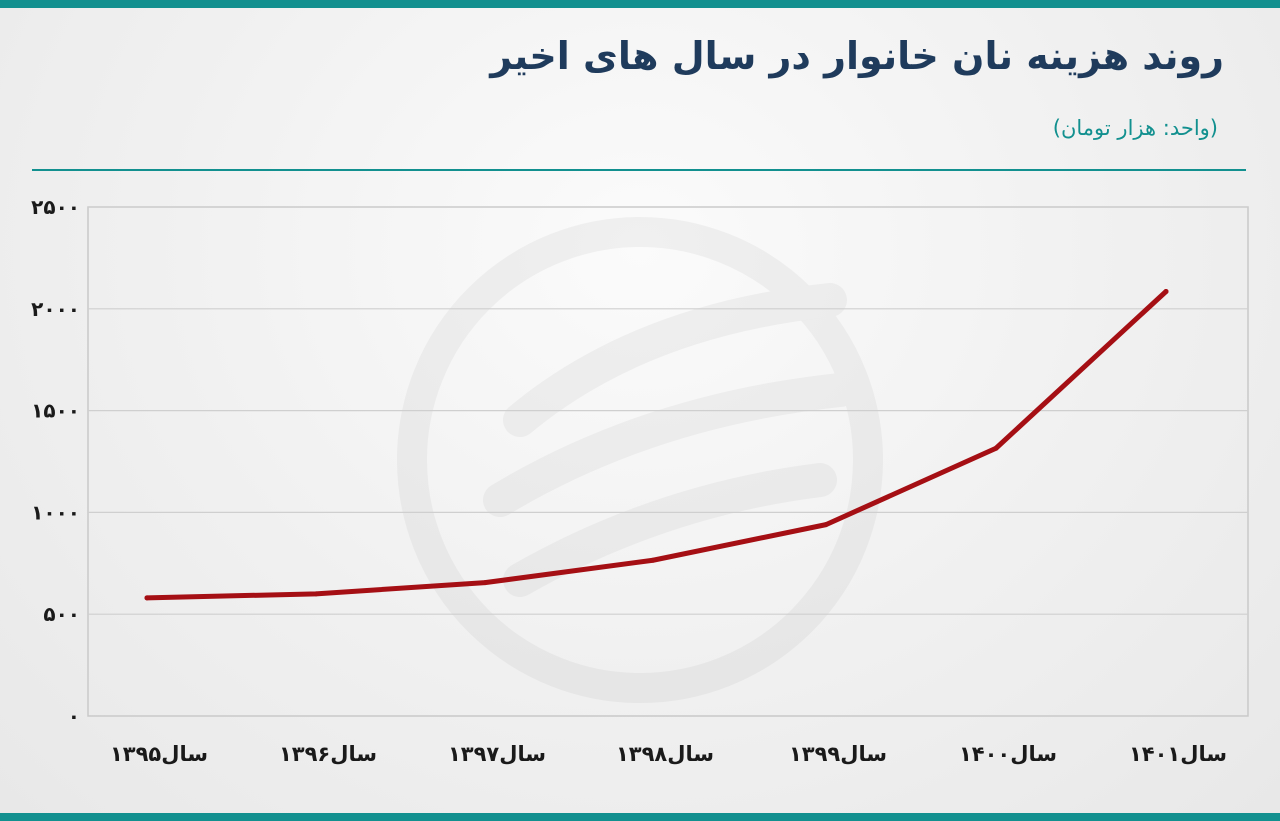 This screenshot has height=821, width=1280. Describe the element at coordinates (857, 56) in the screenshot. I see `page-title: روند هزینه نان خانوار در سال های اخیر` at that location.